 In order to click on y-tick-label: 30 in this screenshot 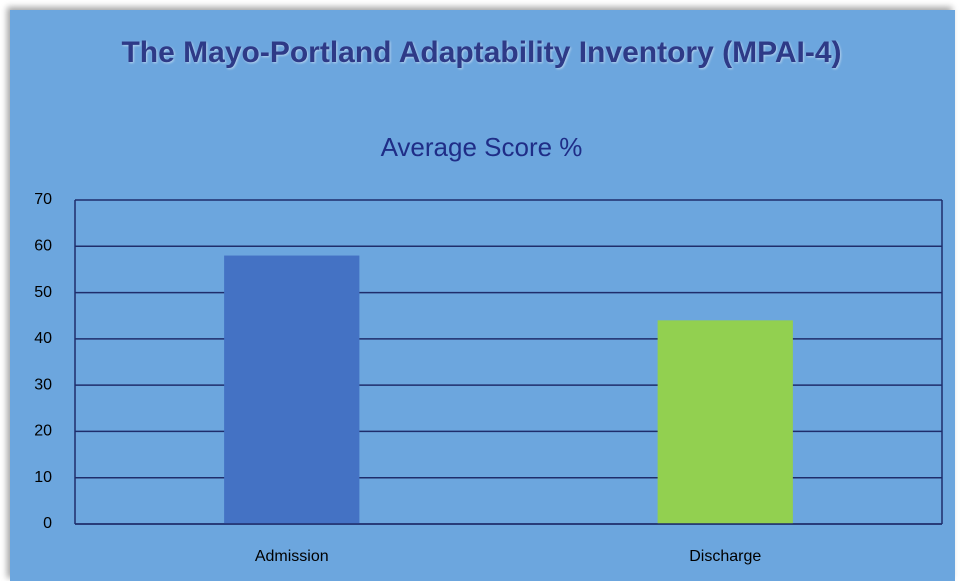, I will do `click(43, 384)`.